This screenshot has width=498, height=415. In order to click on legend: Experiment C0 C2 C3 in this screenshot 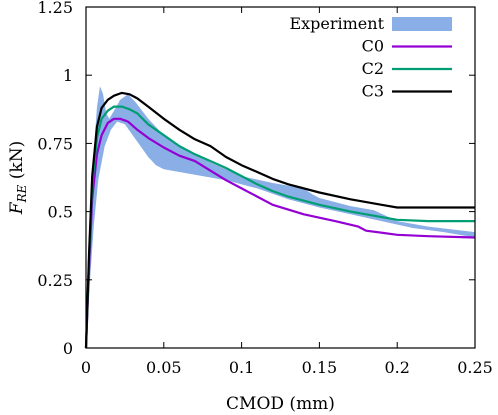, I will do `click(370, 57)`.